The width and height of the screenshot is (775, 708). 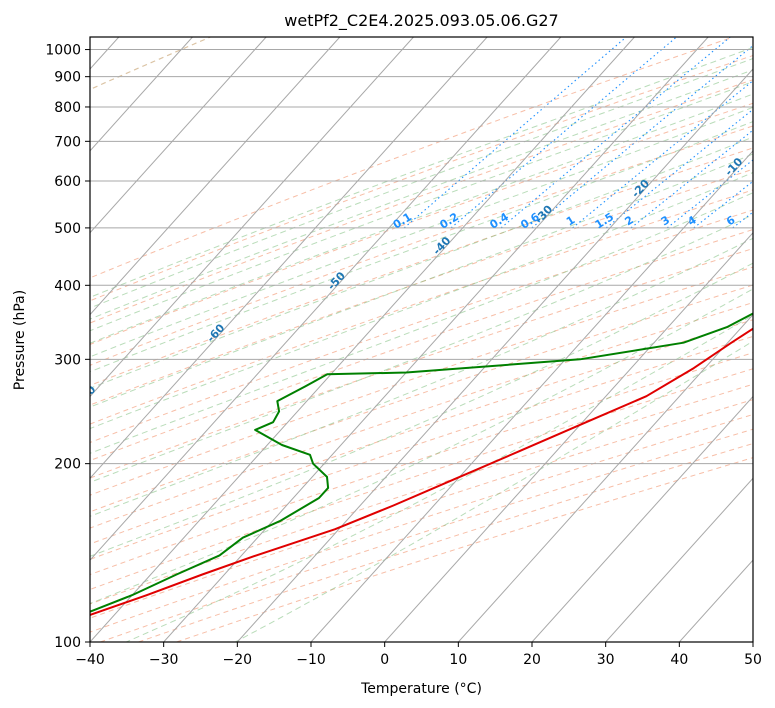 What do you see at coordinates (753, 660) in the screenshot?
I see `x-tick-label: 50` at bounding box center [753, 660].